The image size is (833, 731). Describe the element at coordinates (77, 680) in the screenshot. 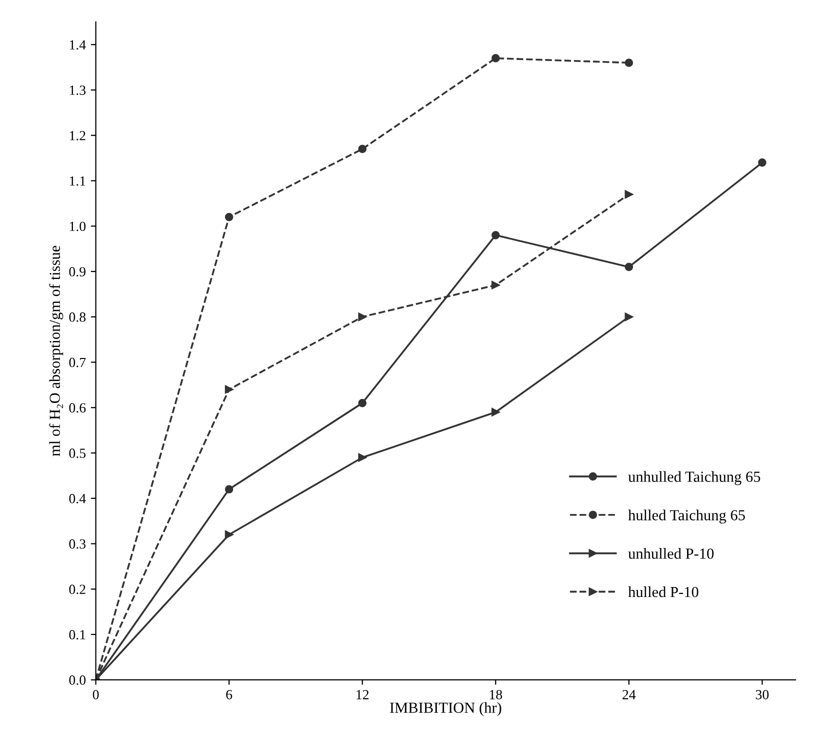

I see `y-tick-label: 0.0` at that location.